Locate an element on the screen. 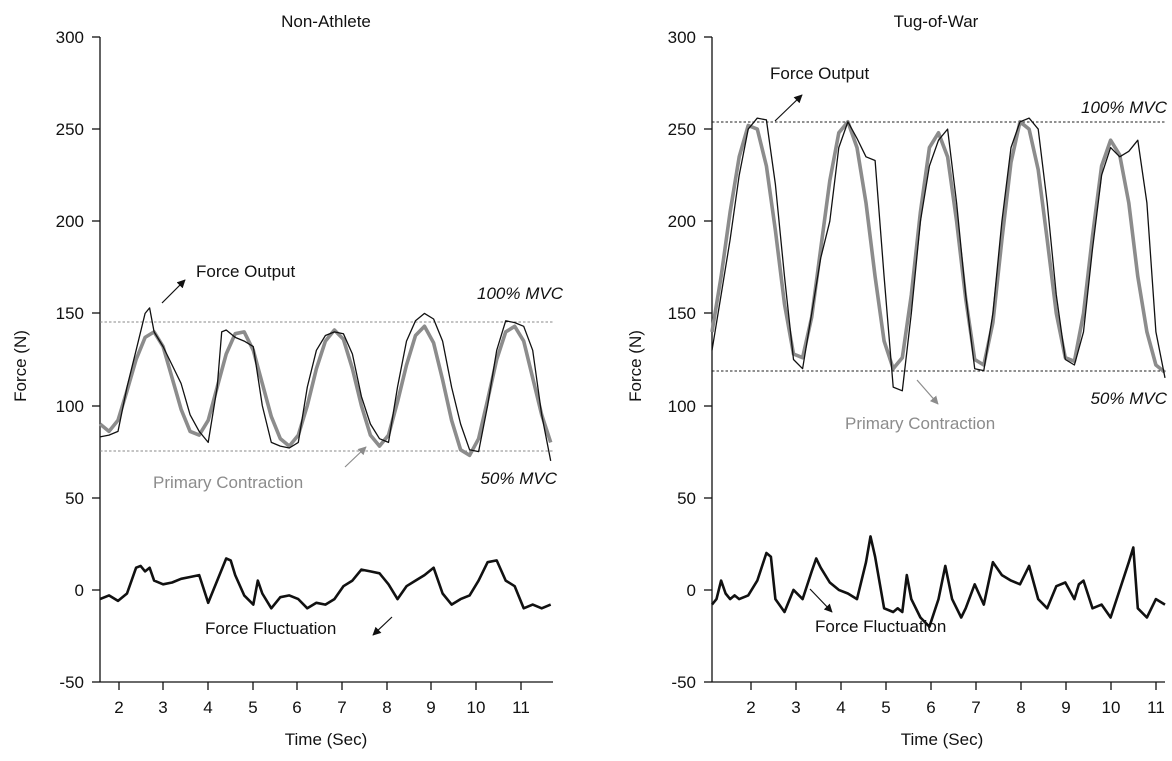 The width and height of the screenshot is (1172, 761). panel-title: Tug-of-War is located at coordinates (936, 21).